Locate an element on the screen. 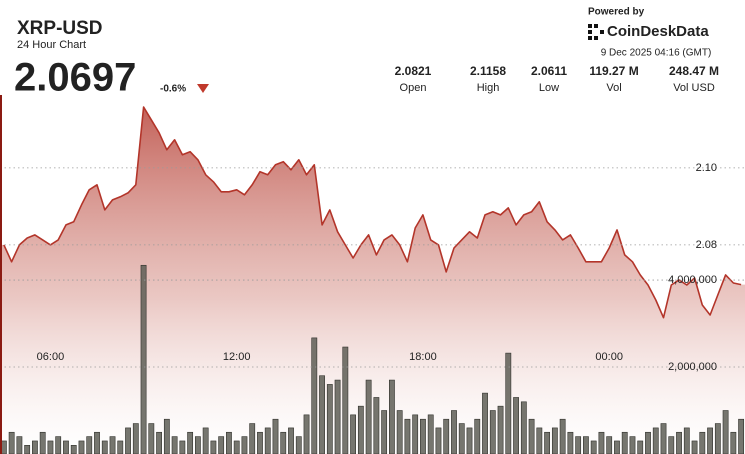  powered-by: Powered by is located at coordinates (616, 12).